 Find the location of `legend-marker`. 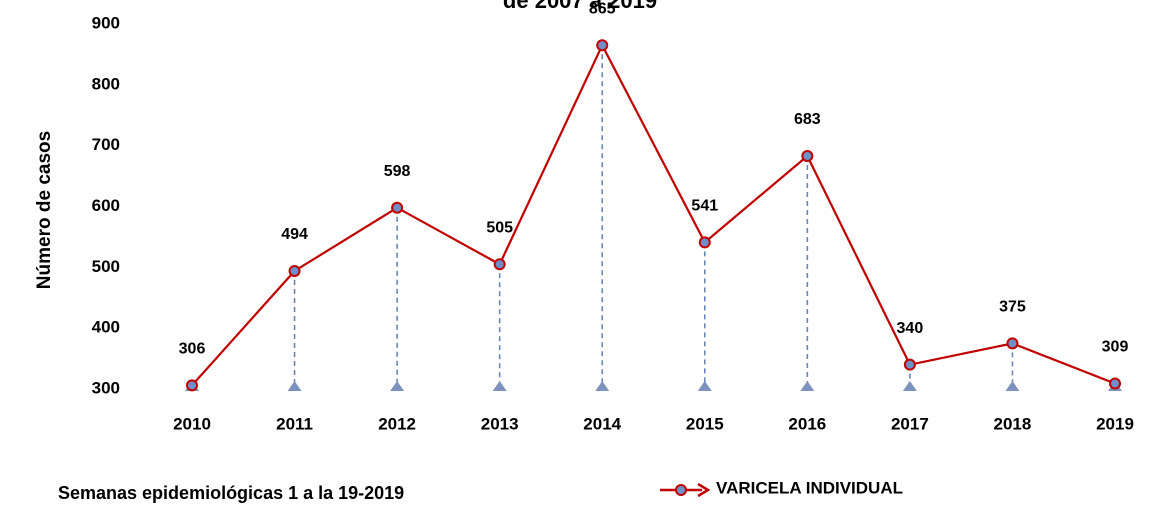

legend-marker is located at coordinates (681, 490).